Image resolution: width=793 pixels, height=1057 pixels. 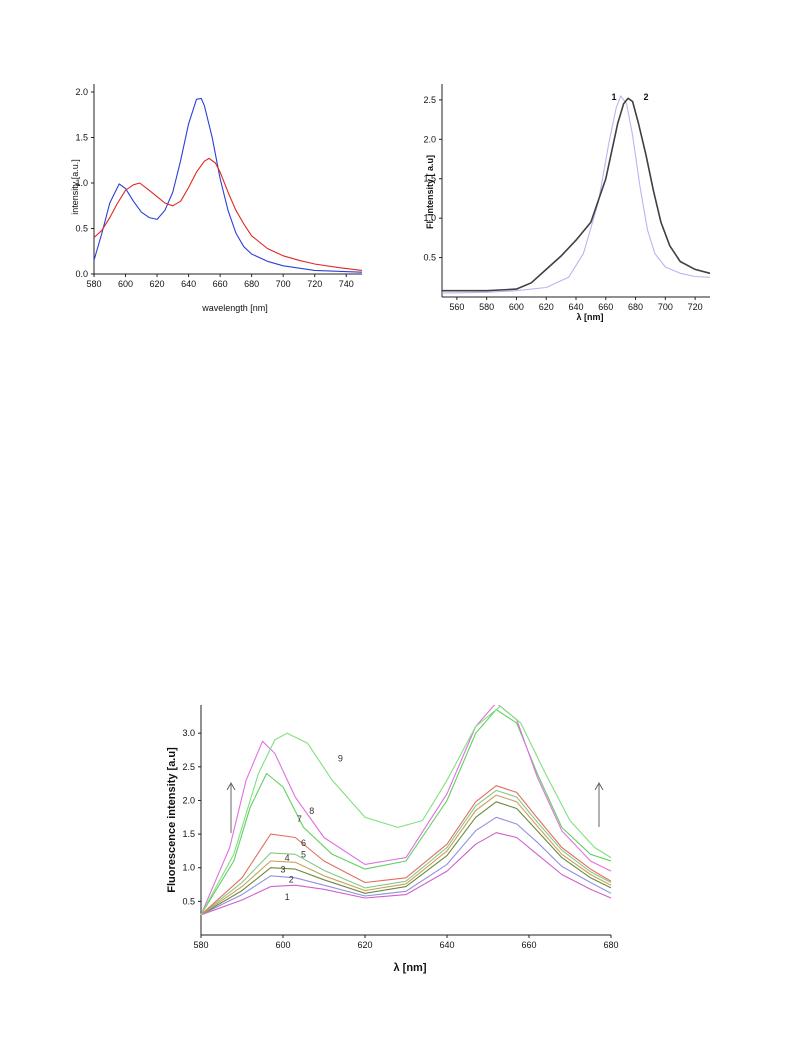 I want to click on y-tick-label: 3.0, so click(x=188, y=733).